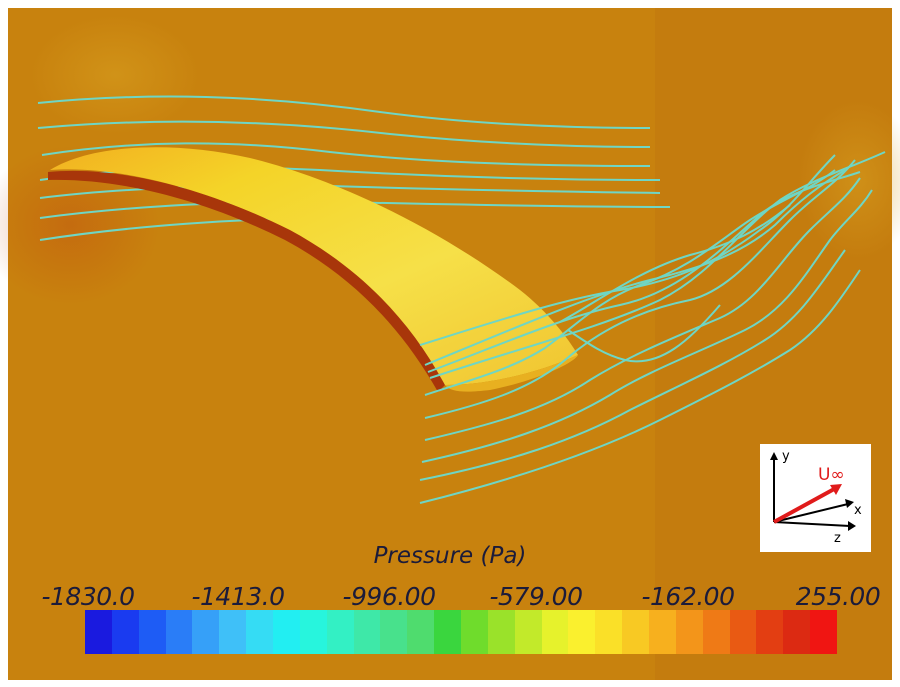  Describe the element at coordinates (450, 556) in the screenshot. I see `colorbar-title: Pressure (Pa)` at that location.